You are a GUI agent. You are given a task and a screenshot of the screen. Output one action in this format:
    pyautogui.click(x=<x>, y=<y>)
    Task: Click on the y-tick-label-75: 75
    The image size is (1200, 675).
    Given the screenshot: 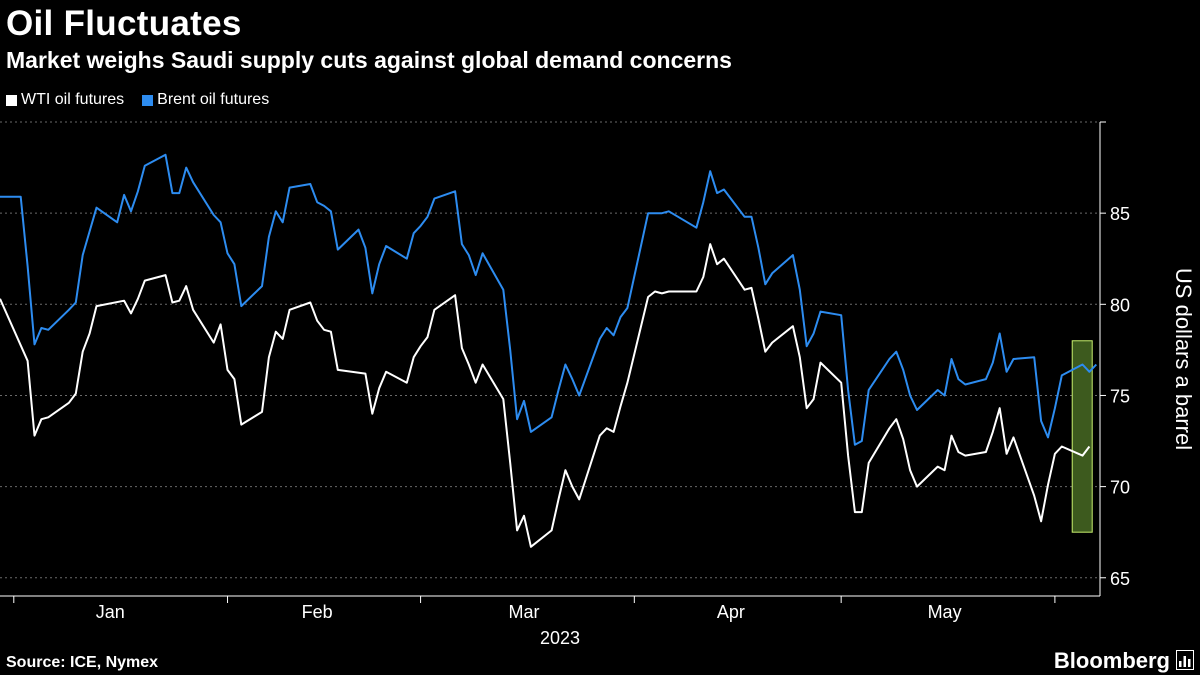 What is the action you would take?
    pyautogui.click(x=1120, y=396)
    